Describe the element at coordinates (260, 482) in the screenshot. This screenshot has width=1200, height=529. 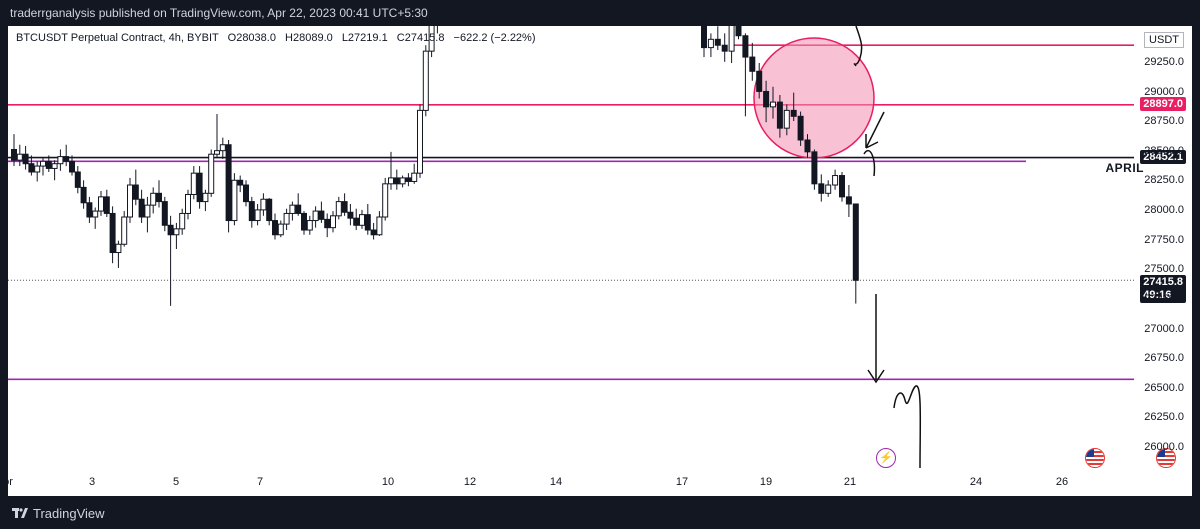
I see `time-axis-tick: 7` at that location.